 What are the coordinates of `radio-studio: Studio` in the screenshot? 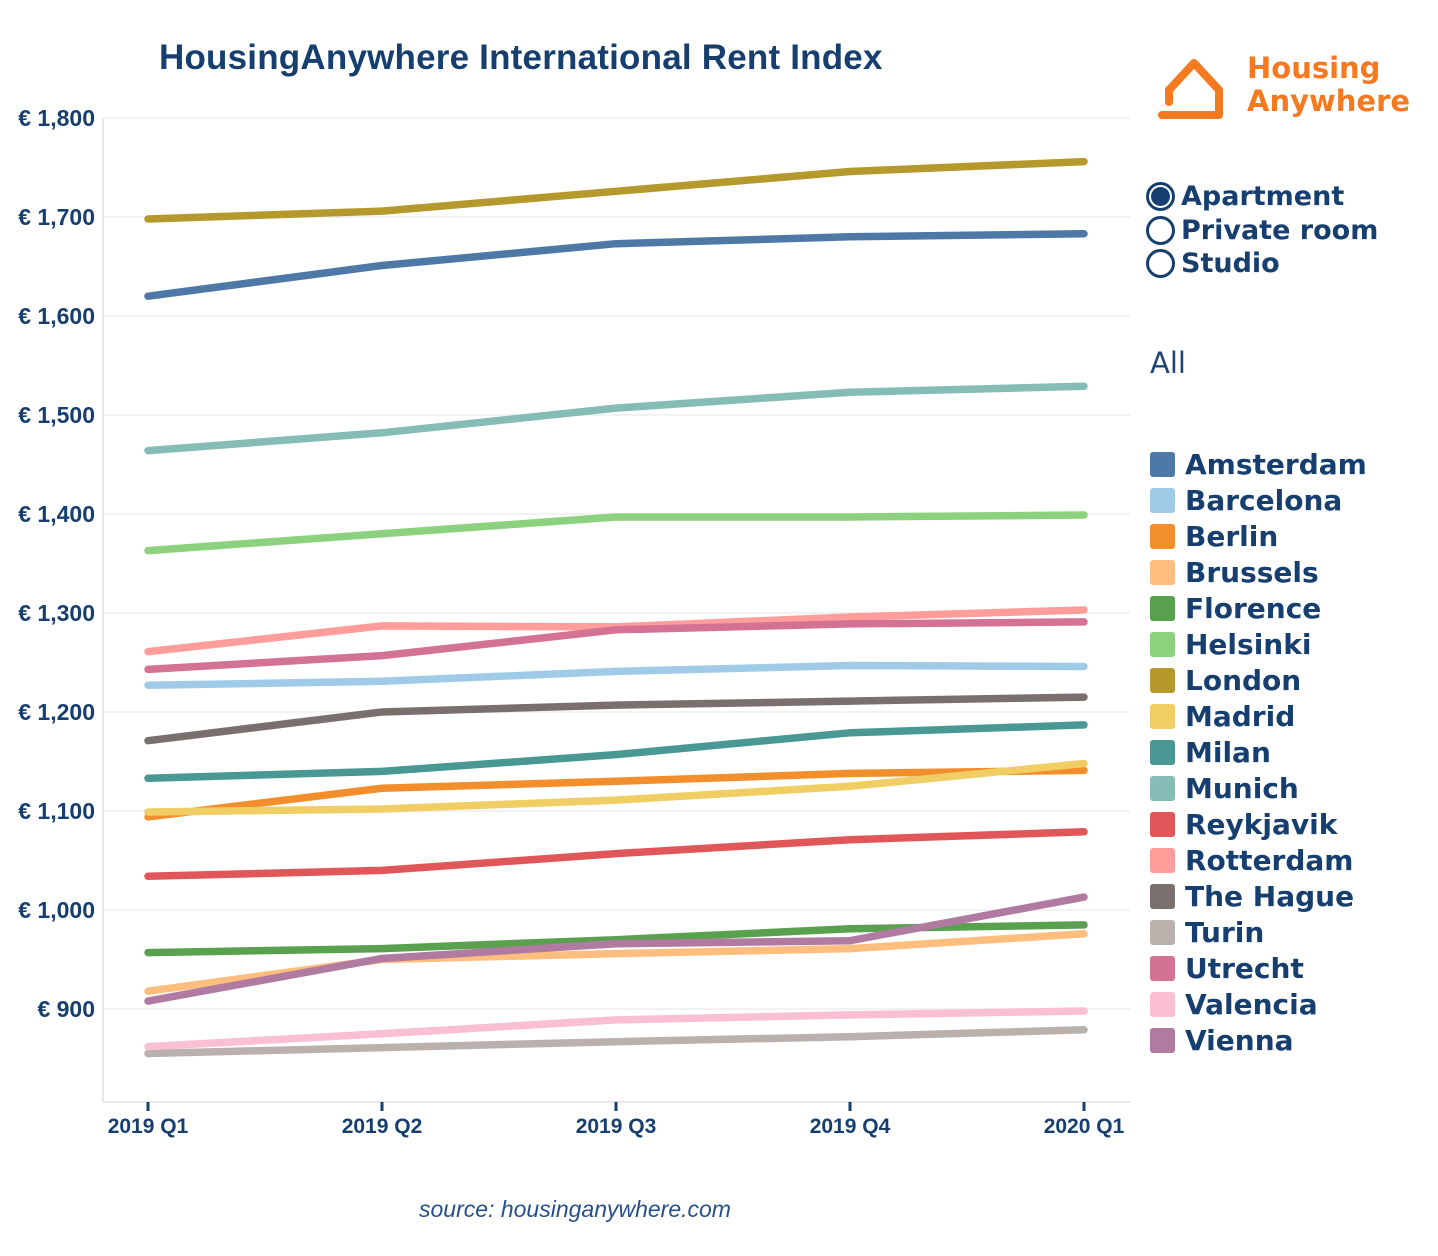 It's located at (1262, 264).